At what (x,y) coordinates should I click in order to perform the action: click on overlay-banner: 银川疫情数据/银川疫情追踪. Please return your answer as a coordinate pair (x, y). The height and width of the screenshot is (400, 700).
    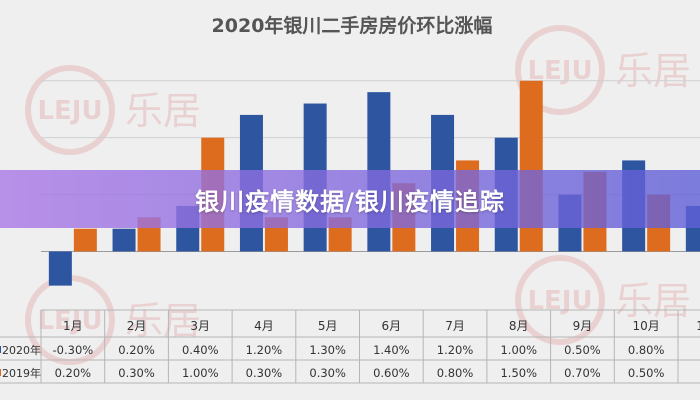
    Looking at the image, I should click on (350, 199).